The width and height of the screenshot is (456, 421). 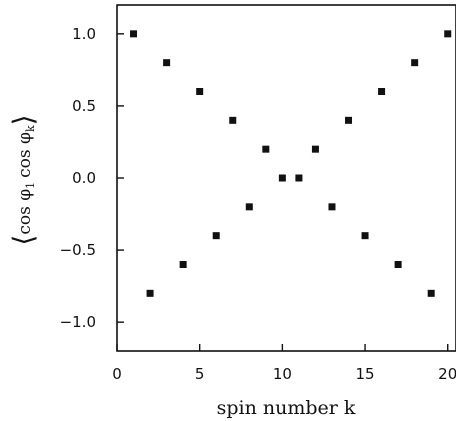 I want to click on y-axis-title-sub2: k, so click(x=30, y=128).